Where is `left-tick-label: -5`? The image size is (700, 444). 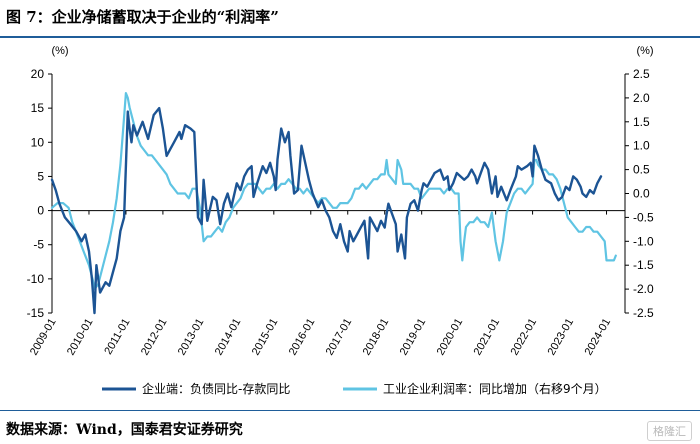
left-tick-label: -5 is located at coordinates (38, 245).